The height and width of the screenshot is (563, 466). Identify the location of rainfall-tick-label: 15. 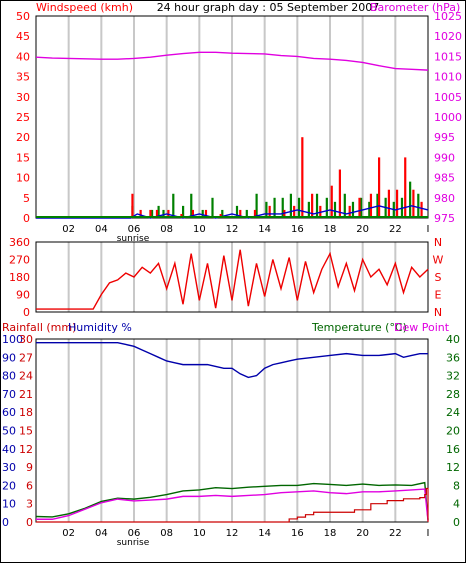
(26, 431).